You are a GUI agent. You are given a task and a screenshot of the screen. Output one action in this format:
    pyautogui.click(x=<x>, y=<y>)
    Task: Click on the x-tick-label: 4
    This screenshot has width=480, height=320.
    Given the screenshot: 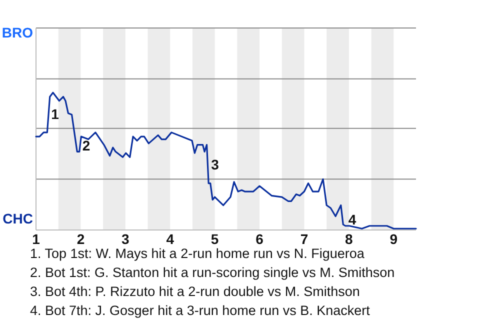 What is the action you would take?
    pyautogui.click(x=170, y=238)
    